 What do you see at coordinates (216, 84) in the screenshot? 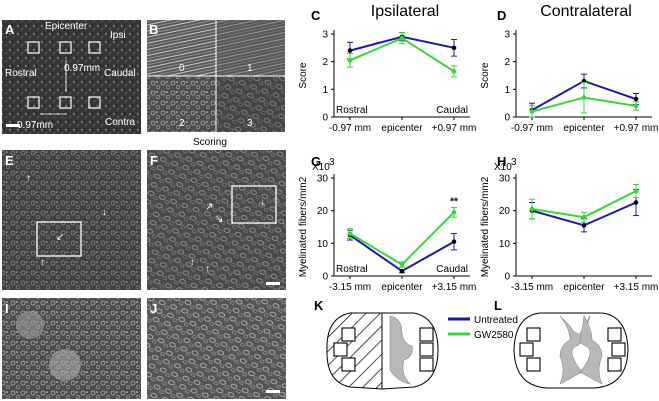
I see `panel-b-scoring: B 0 1 2 3 Scoring` at bounding box center [216, 84].